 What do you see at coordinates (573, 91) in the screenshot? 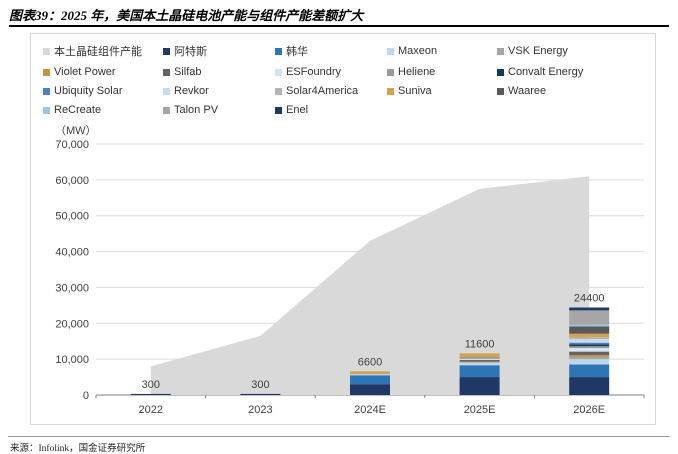
I see `legend-item: Waaree` at bounding box center [573, 91].